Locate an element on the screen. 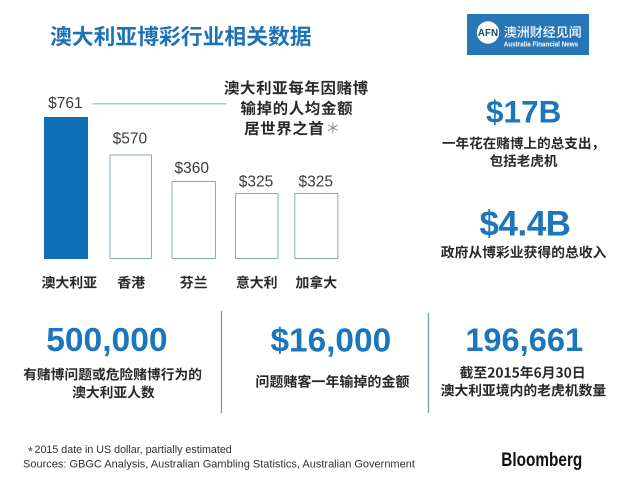 The image size is (640, 491). svg-text: 500,000 is located at coordinates (106, 340).